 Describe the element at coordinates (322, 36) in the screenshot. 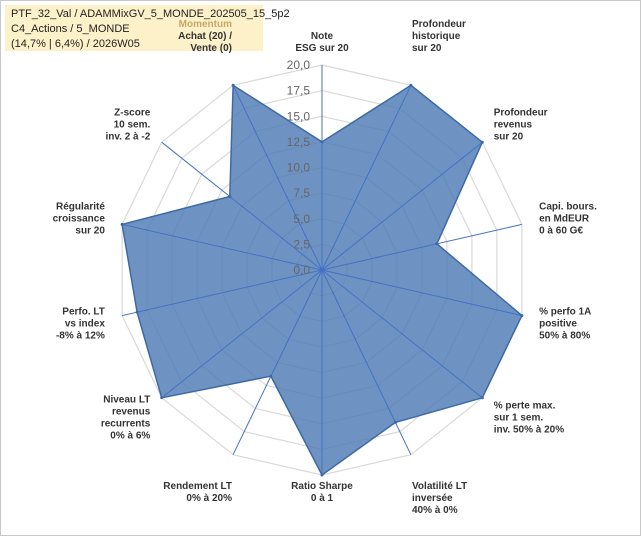

I see `axis-label-line: Note` at that location.